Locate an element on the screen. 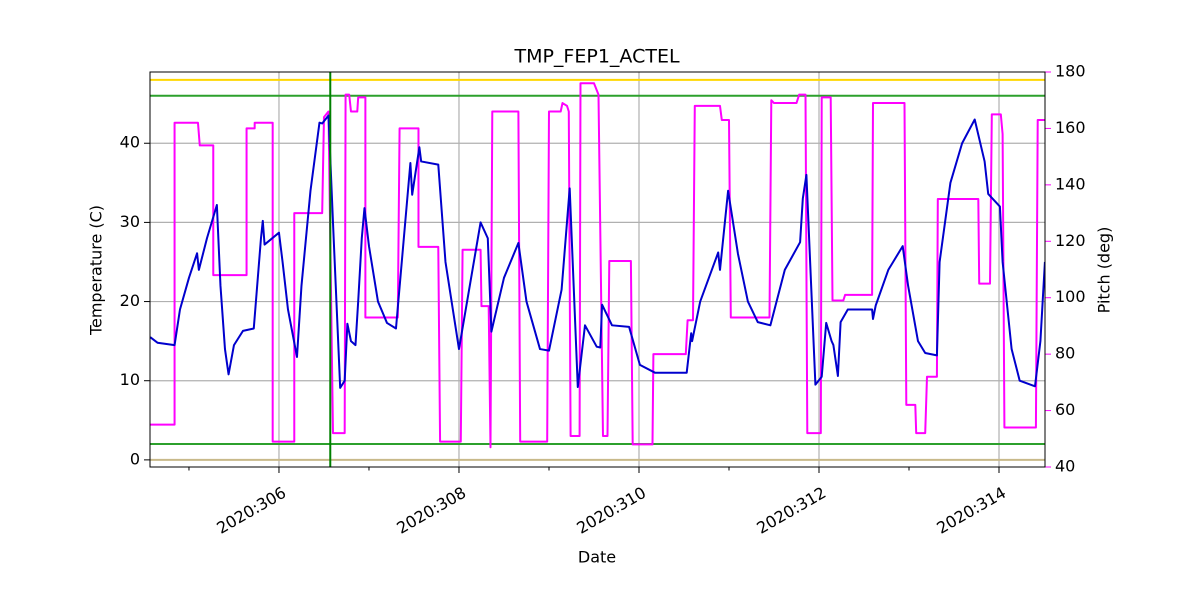 This screenshot has height=604, width=1200. y-tick-label: 0 is located at coordinates (135, 458).